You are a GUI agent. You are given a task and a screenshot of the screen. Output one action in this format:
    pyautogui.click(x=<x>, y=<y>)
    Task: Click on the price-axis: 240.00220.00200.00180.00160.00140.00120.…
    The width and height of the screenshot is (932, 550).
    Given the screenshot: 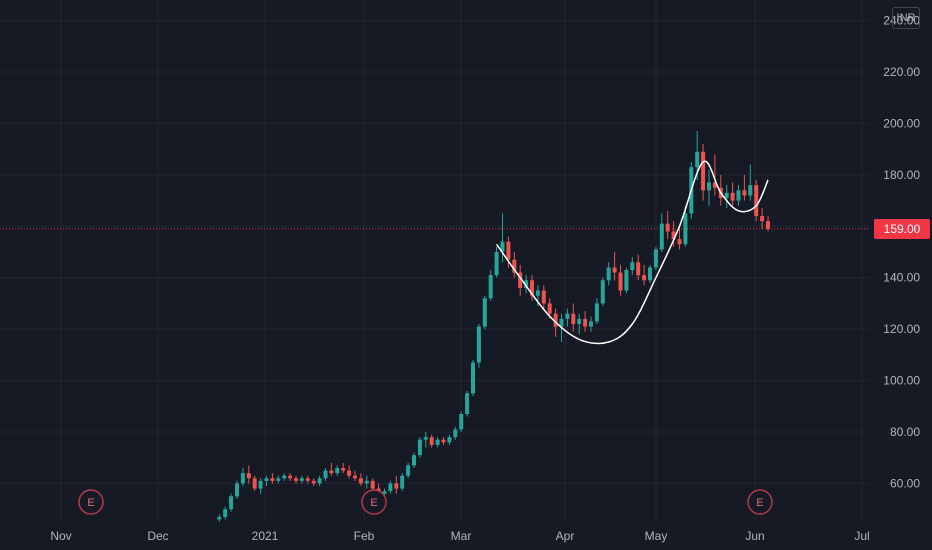 What is the action you would take?
    pyautogui.click(x=901, y=252)
    